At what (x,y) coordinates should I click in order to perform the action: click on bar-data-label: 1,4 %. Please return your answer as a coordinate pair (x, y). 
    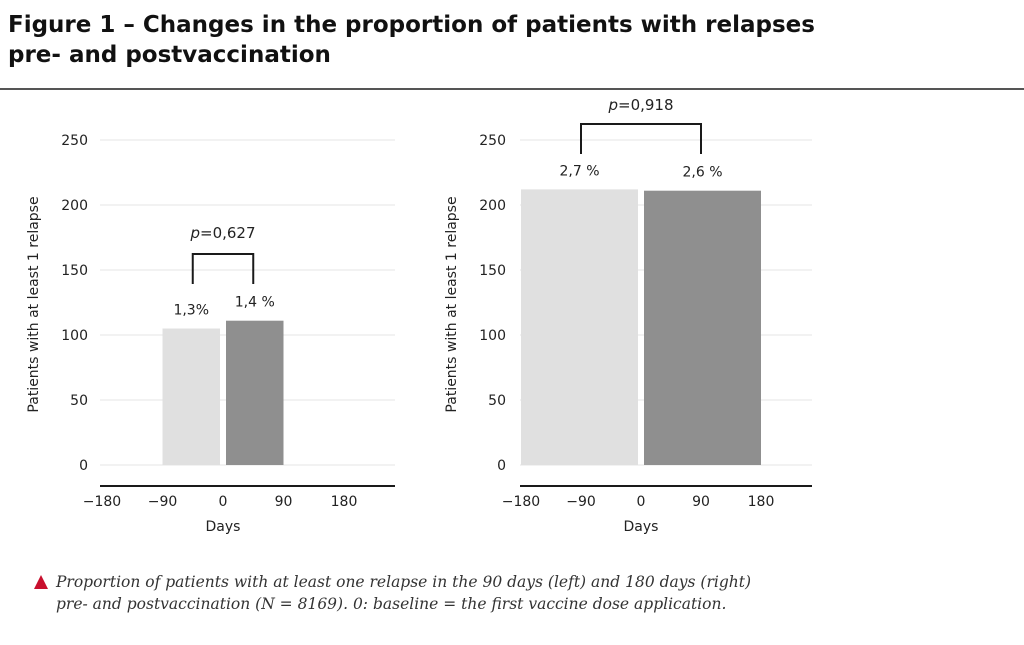
    Looking at the image, I should click on (255, 303).